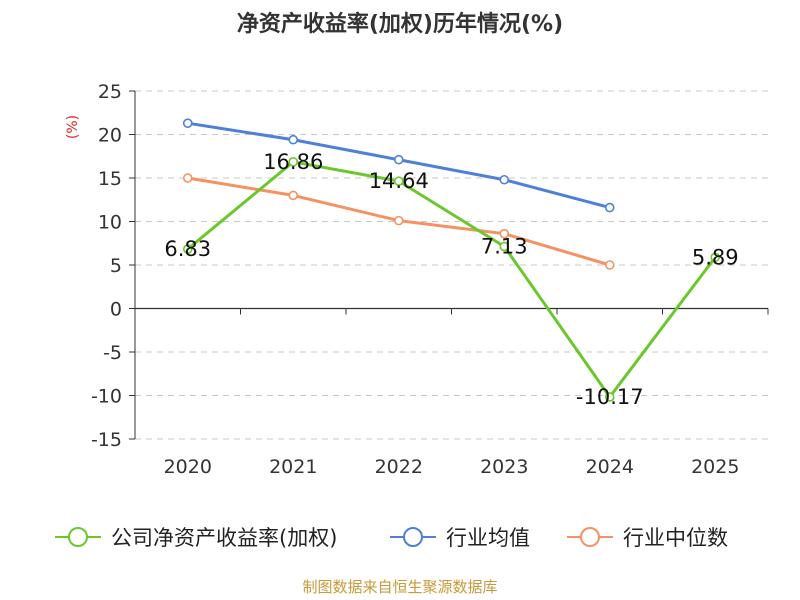 This screenshot has width=800, height=600. What do you see at coordinates (675, 538) in the screenshot?
I see `legend-label-industry_median: 行业中位数` at bounding box center [675, 538].